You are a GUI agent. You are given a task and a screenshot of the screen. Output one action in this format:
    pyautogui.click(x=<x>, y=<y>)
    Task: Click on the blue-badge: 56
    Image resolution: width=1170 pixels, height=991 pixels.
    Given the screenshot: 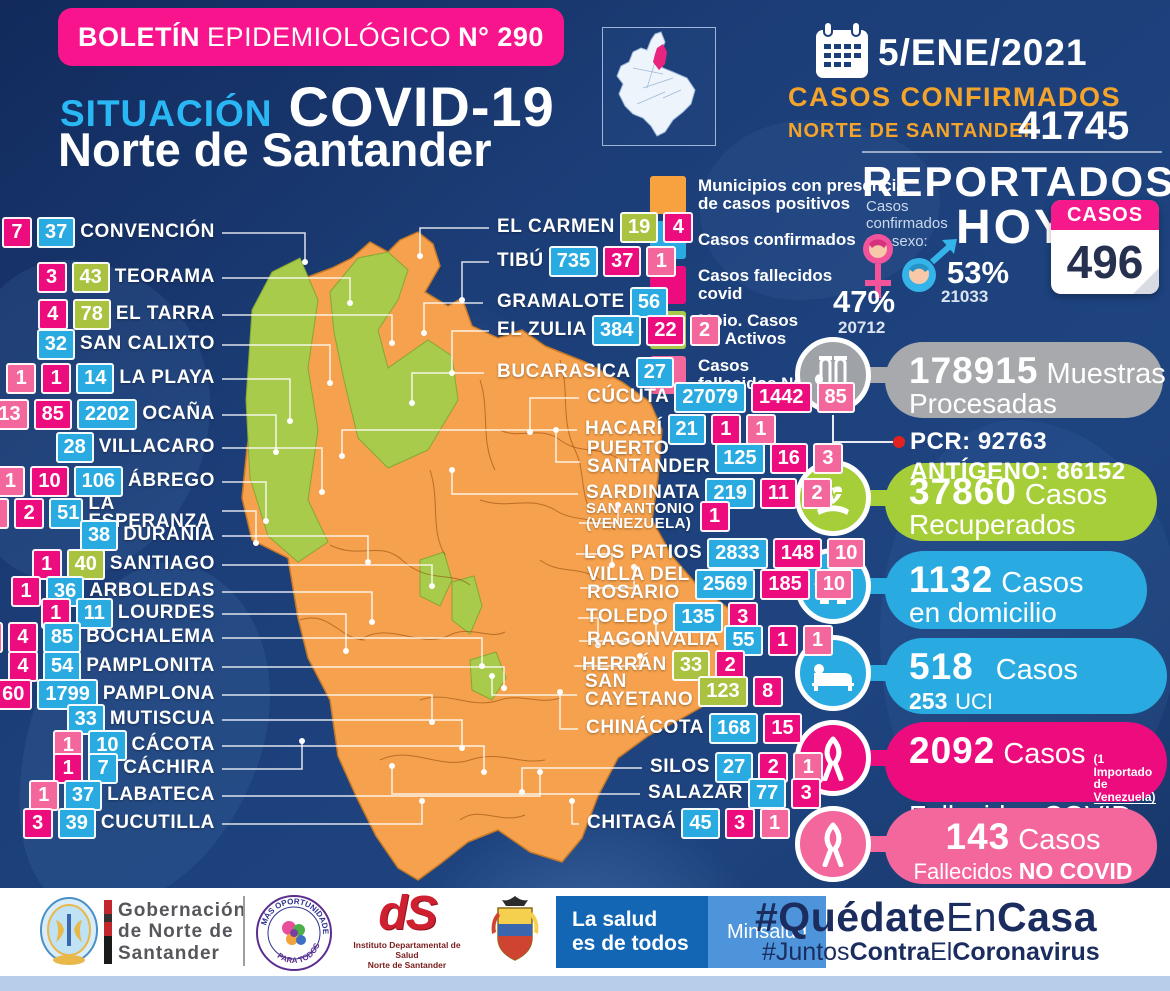 What is the action you would take?
    pyautogui.click(x=649, y=302)
    